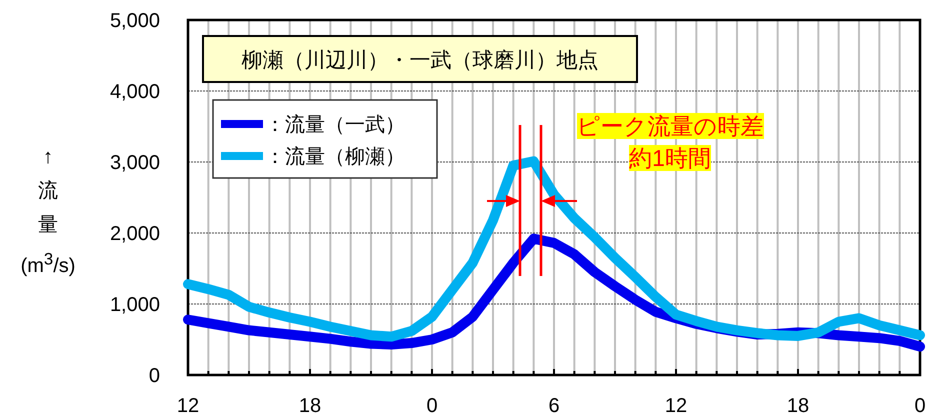  What do you see at coordinates (335, 125) in the screenshot?
I see `legend-label: ：流量（一武）` at bounding box center [335, 125].